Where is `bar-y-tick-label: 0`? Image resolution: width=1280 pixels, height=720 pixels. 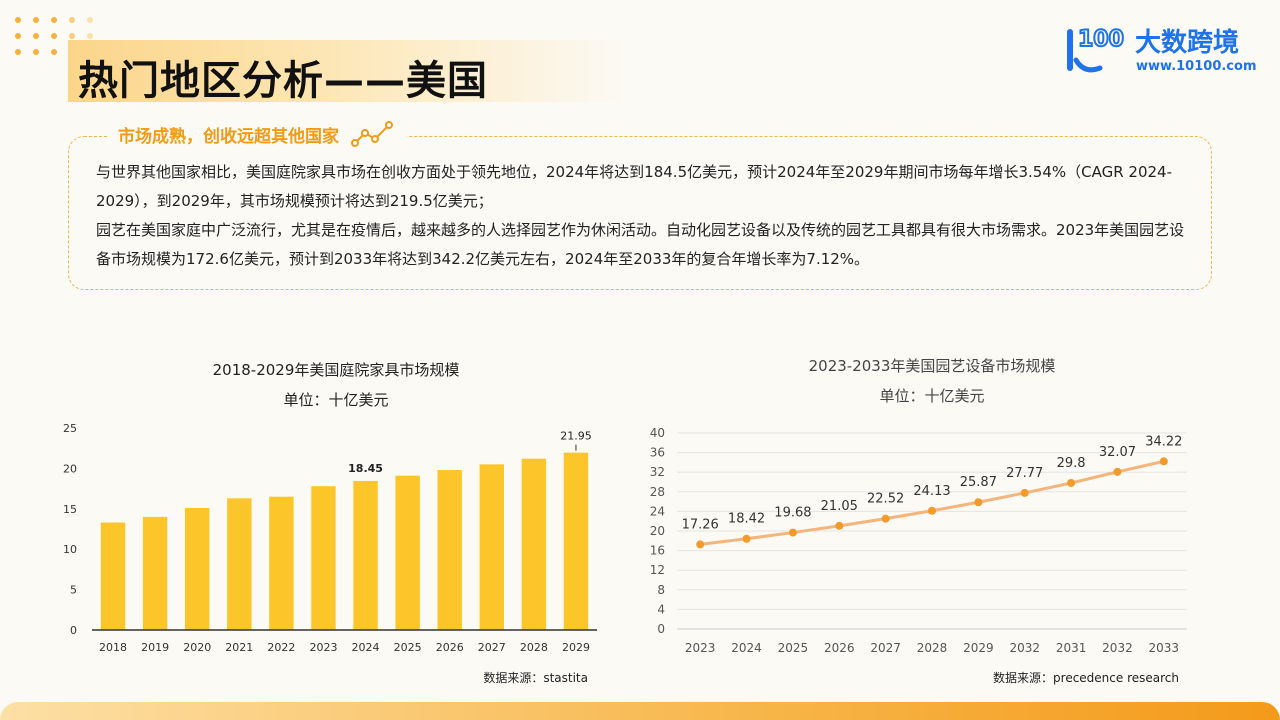 bar-y-tick-label: 0 is located at coordinates (73, 630).